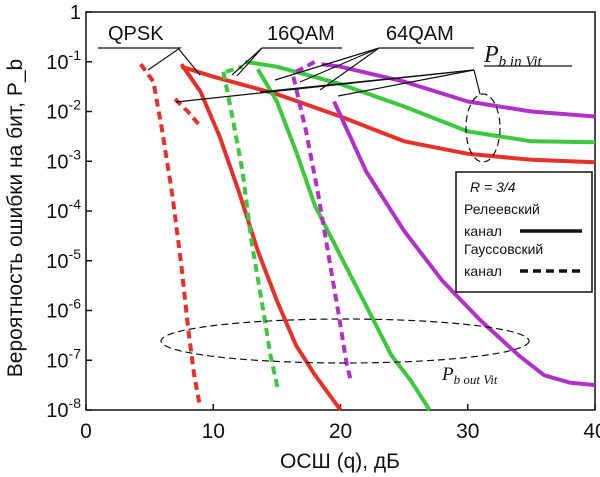 This screenshot has width=600, height=477. What do you see at coordinates (340, 461) in the screenshot?
I see `x-axis-title: ОСШ (q), дБ` at bounding box center [340, 461].